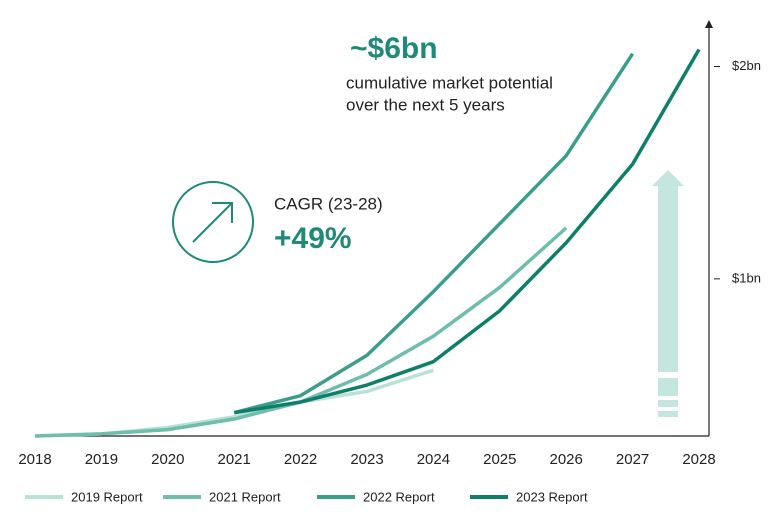 This screenshot has height=517, width=779. Describe the element at coordinates (552, 496) in the screenshot. I see `legend-label: 2023 Report` at that location.